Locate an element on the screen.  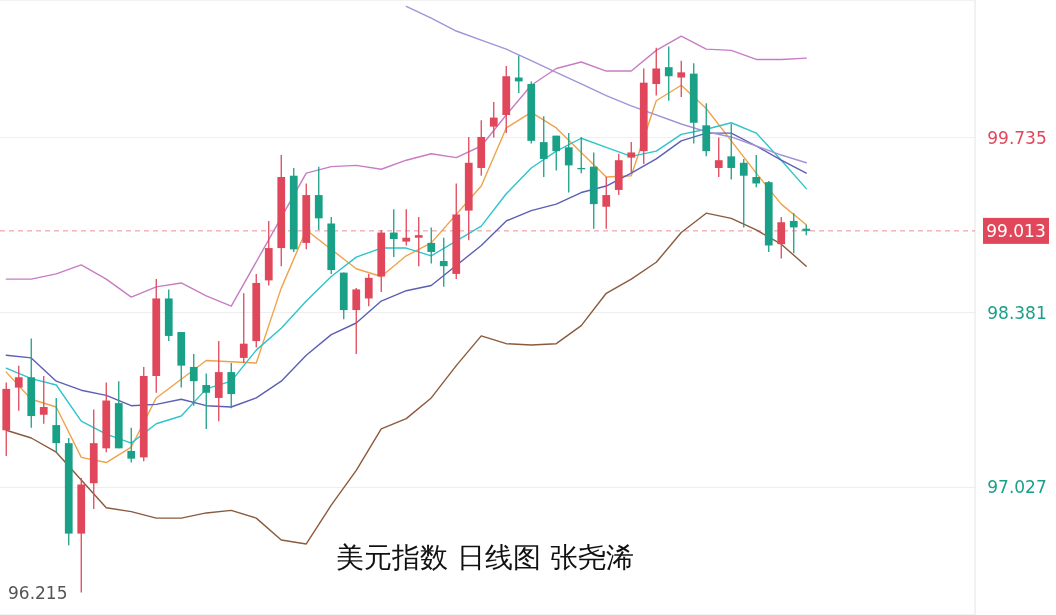
ref-line-label: 99.013 is located at coordinates (1016, 230).